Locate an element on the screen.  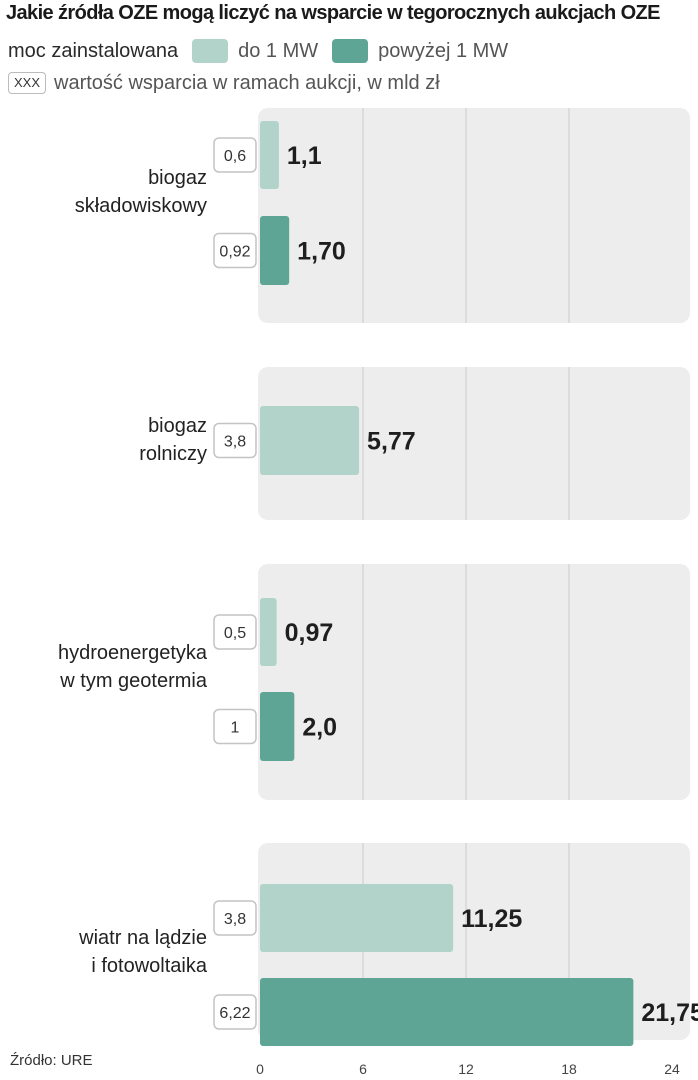
support-value-label: 0,6 is located at coordinates (235, 156).